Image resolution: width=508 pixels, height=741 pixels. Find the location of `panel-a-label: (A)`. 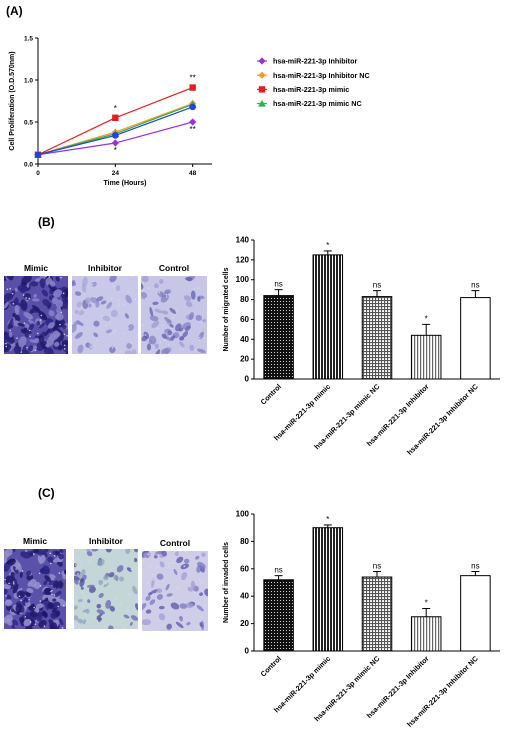

panel-a-label: (A) is located at coordinates (14, 11).